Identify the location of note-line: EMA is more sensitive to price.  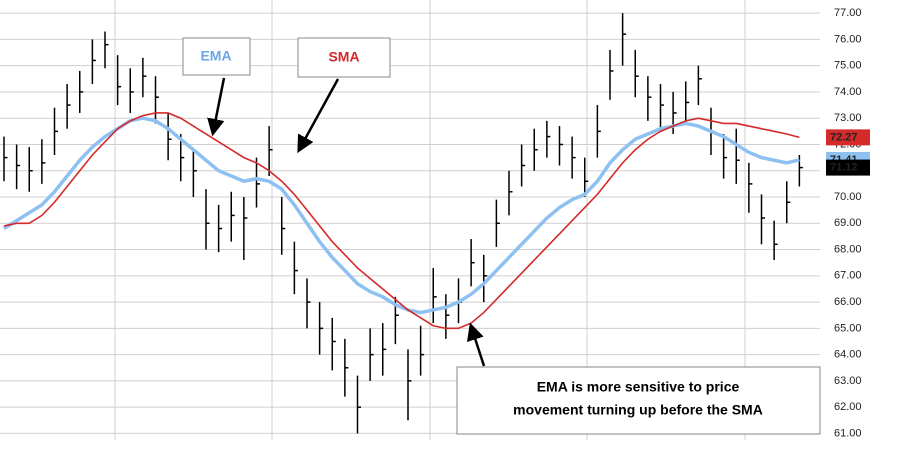
(638, 387).